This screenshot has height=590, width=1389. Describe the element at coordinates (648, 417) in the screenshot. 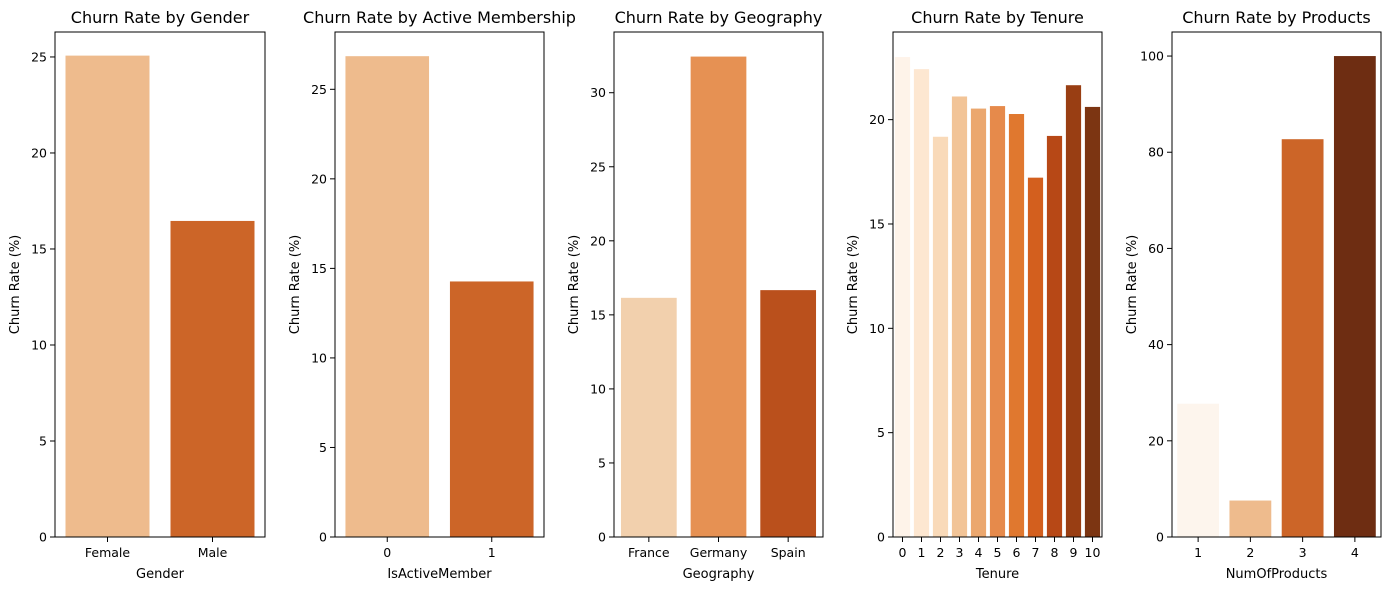

I see `bar-France` at that location.